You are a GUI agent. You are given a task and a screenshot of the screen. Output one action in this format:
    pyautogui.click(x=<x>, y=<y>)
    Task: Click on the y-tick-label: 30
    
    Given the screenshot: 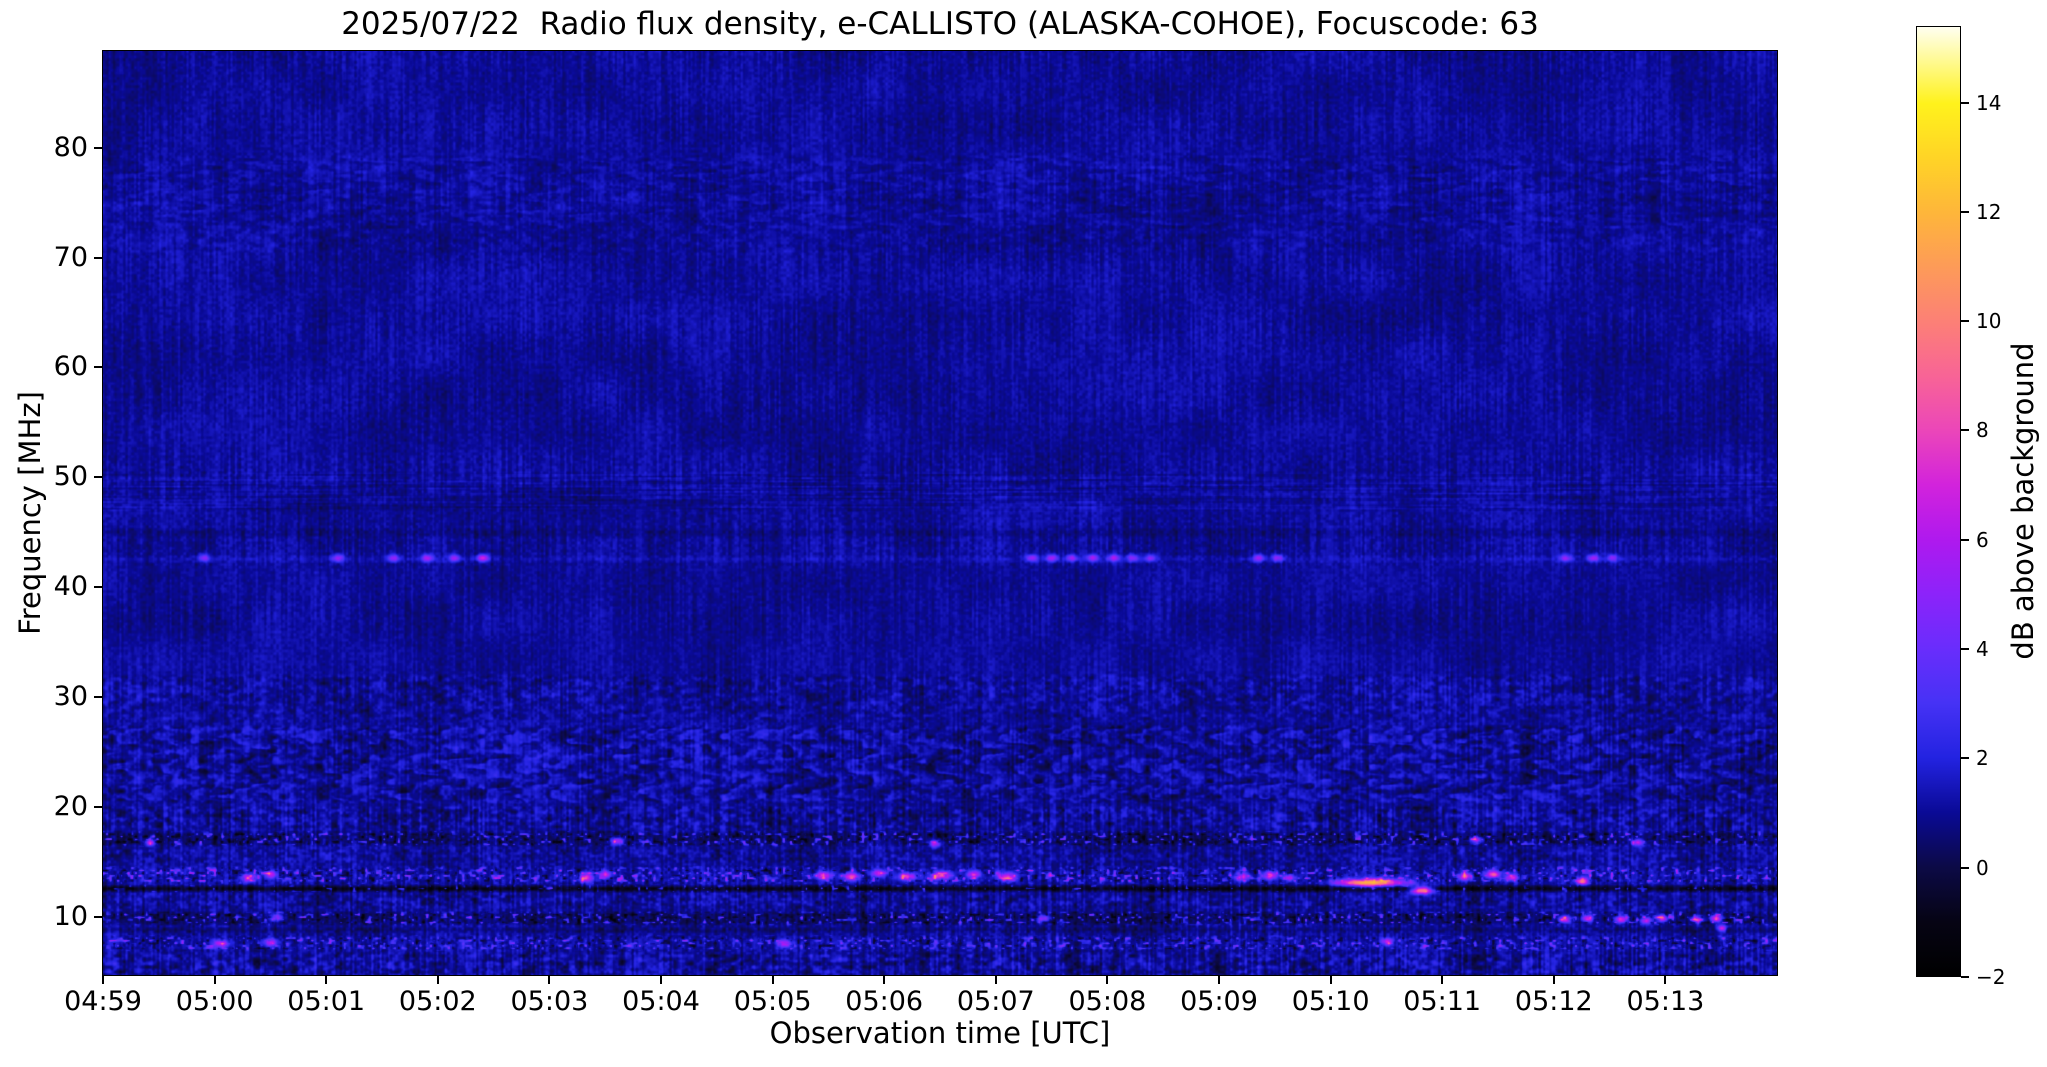 What is the action you would take?
    pyautogui.click(x=70, y=697)
    